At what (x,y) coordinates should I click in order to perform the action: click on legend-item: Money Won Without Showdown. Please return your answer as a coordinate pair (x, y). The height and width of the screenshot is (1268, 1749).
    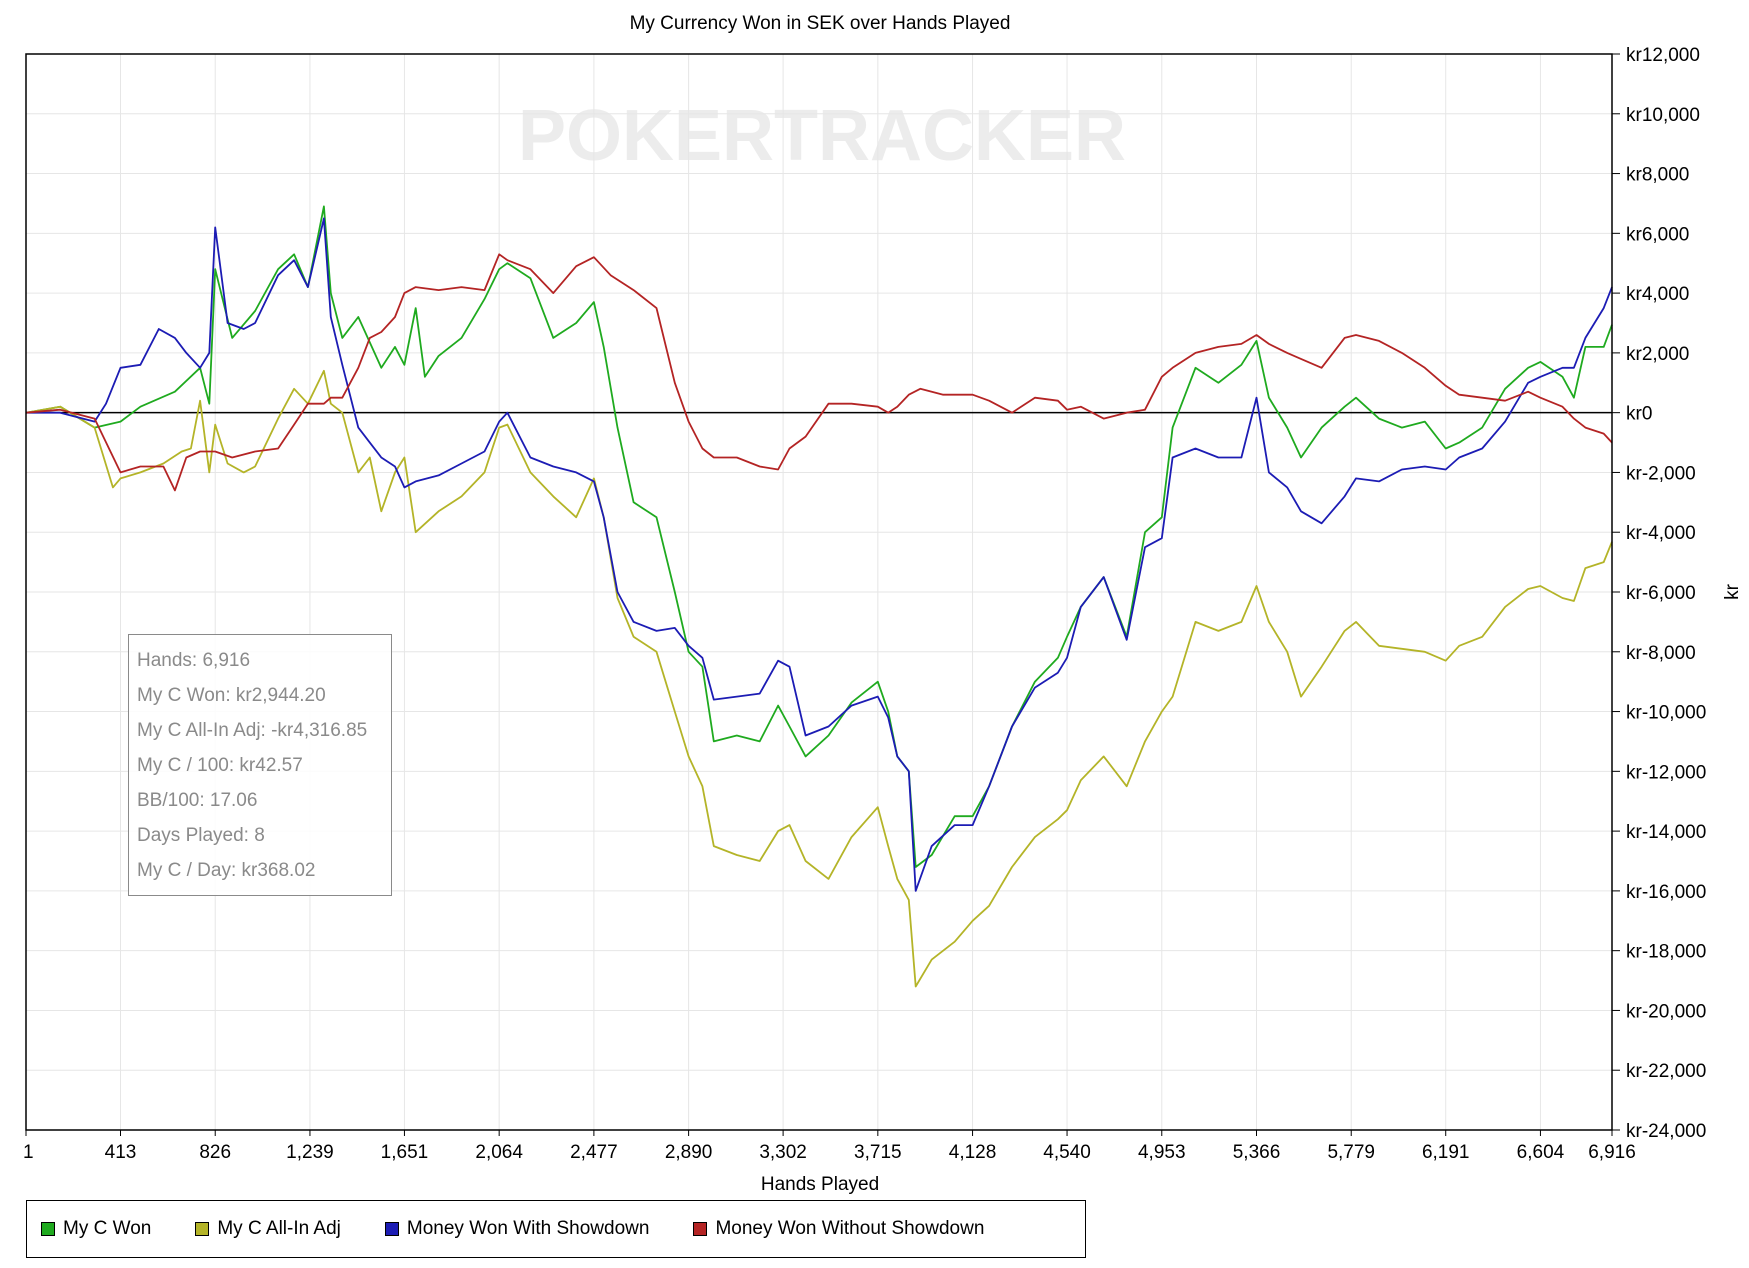
    Looking at the image, I should click on (838, 1229).